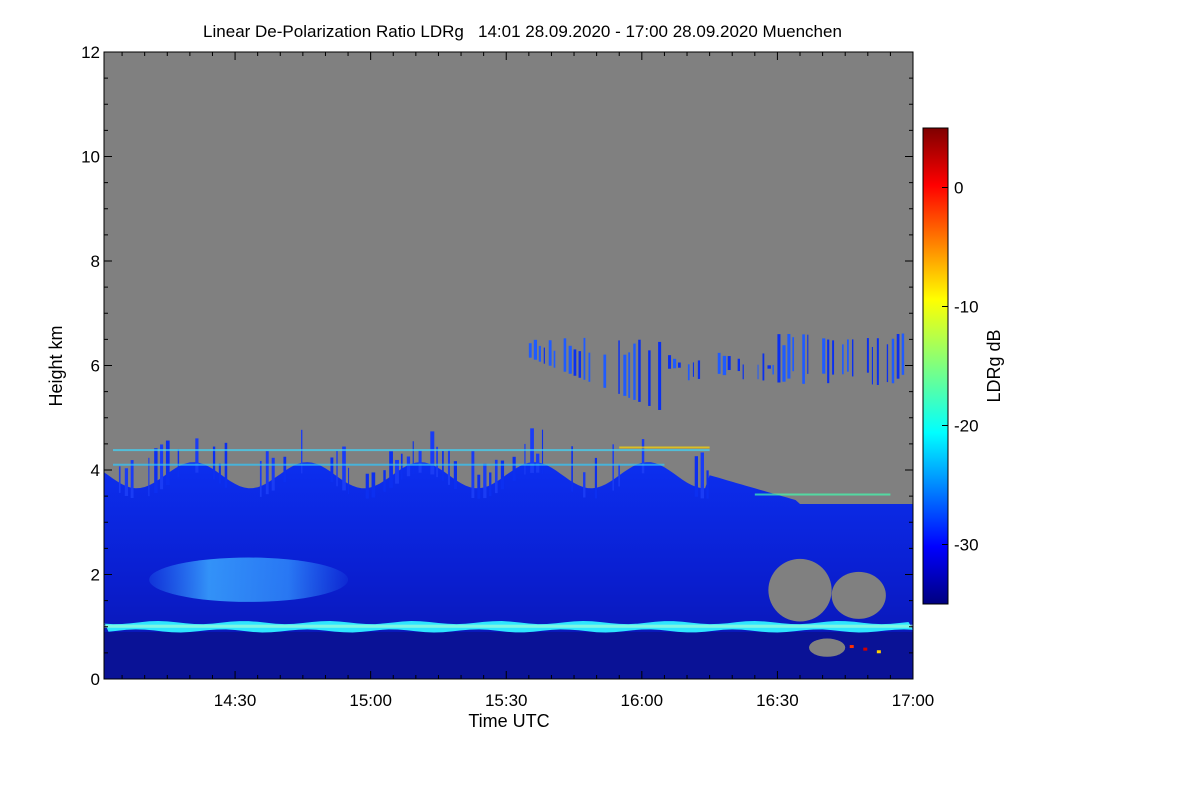 Image resolution: width=1200 pixels, height=800 pixels. Describe the element at coordinates (95, 679) in the screenshot. I see `y-tick-label: 0` at that location.